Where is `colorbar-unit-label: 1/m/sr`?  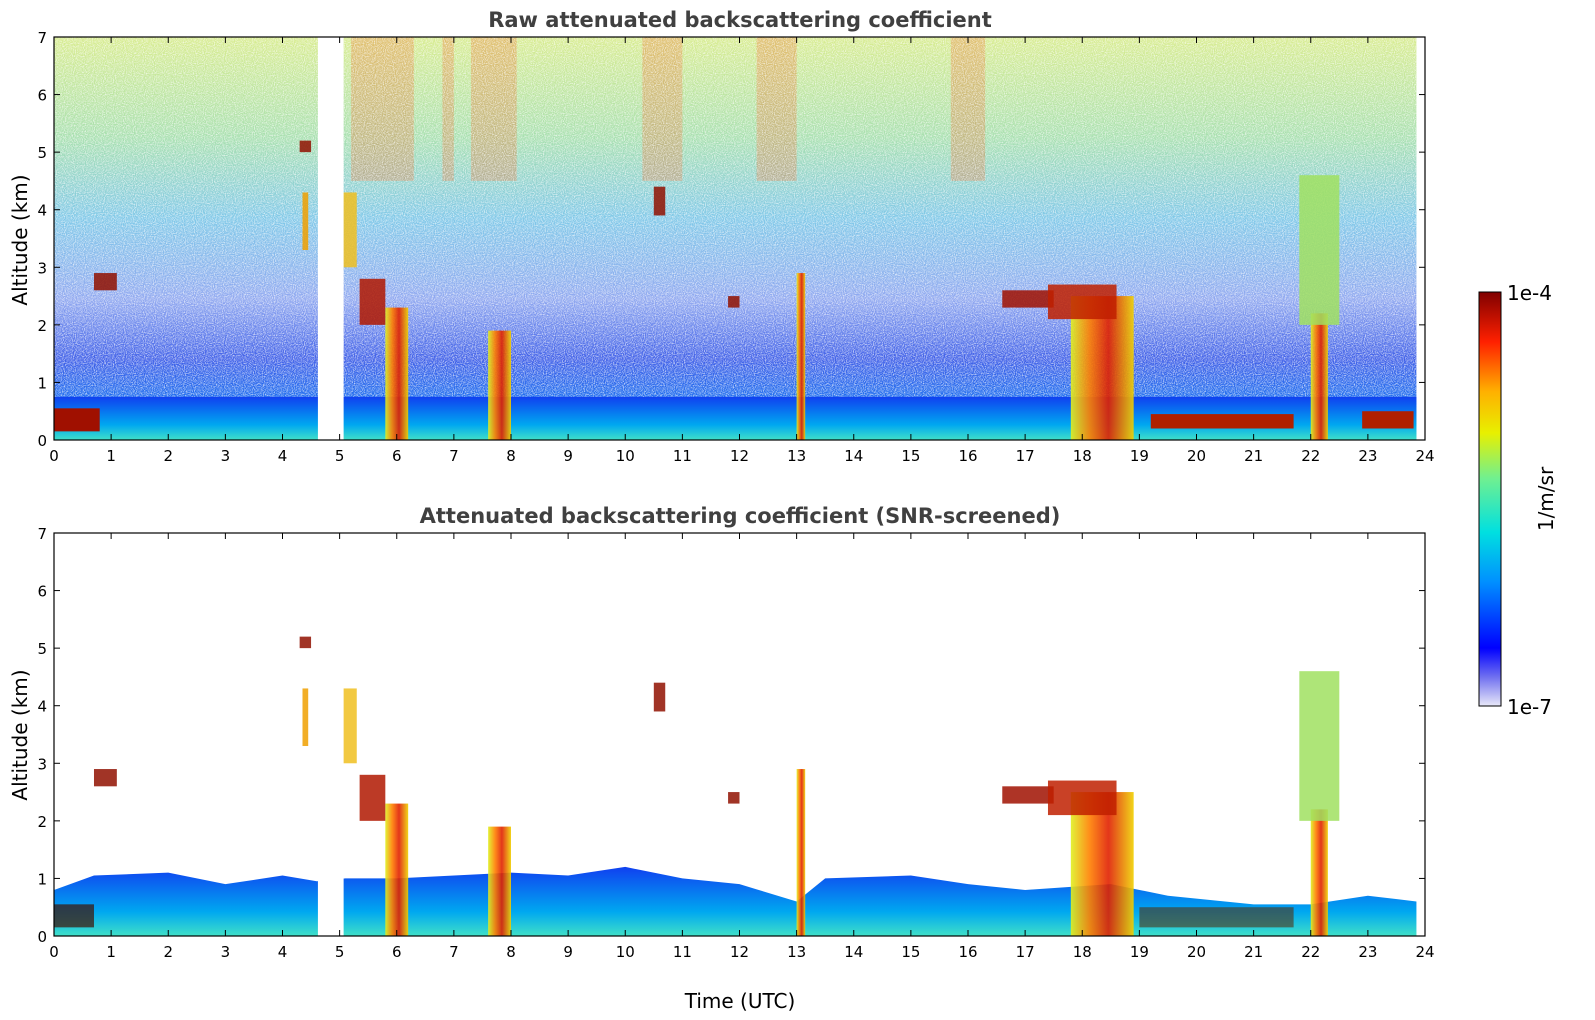
colorbar-unit-label: 1/m/sr is located at coordinates (1546, 498).